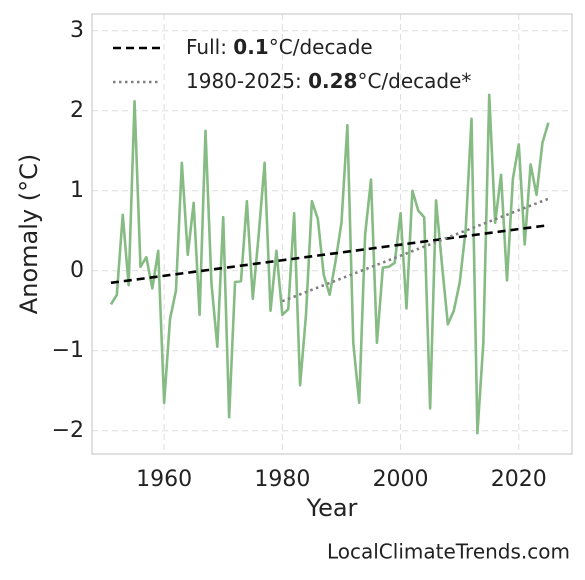 This screenshot has width=585, height=580. What do you see at coordinates (68, 350) in the screenshot?
I see `y-tick-label: −1` at bounding box center [68, 350].